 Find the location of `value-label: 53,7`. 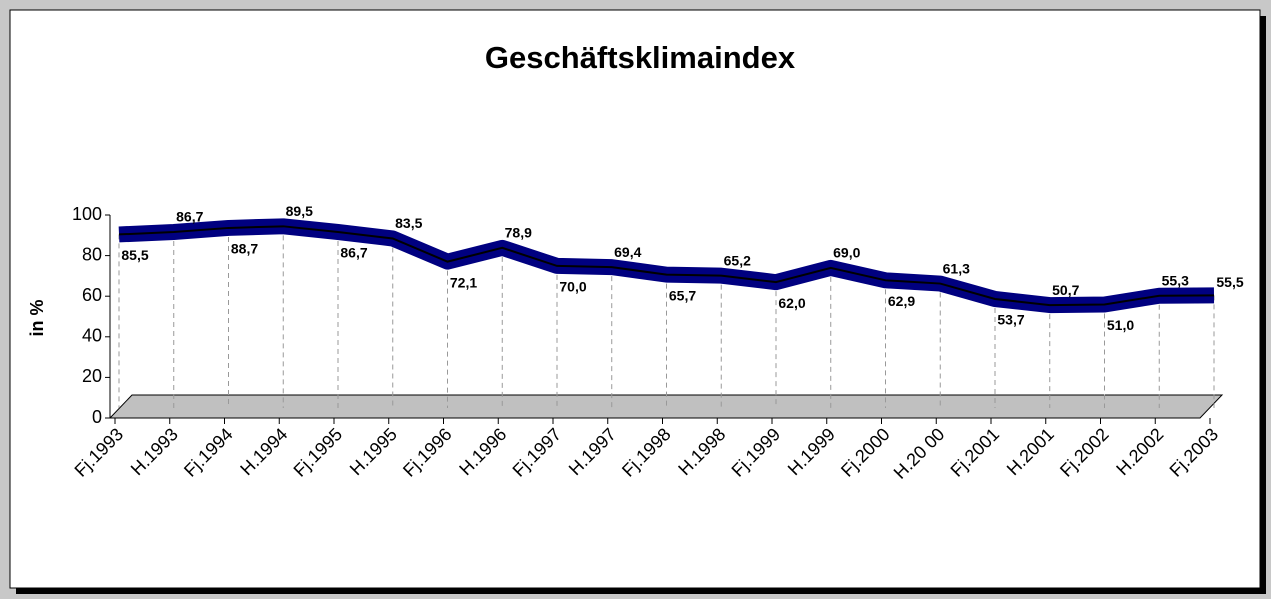

value-label: 53,7 is located at coordinates (1010, 320).